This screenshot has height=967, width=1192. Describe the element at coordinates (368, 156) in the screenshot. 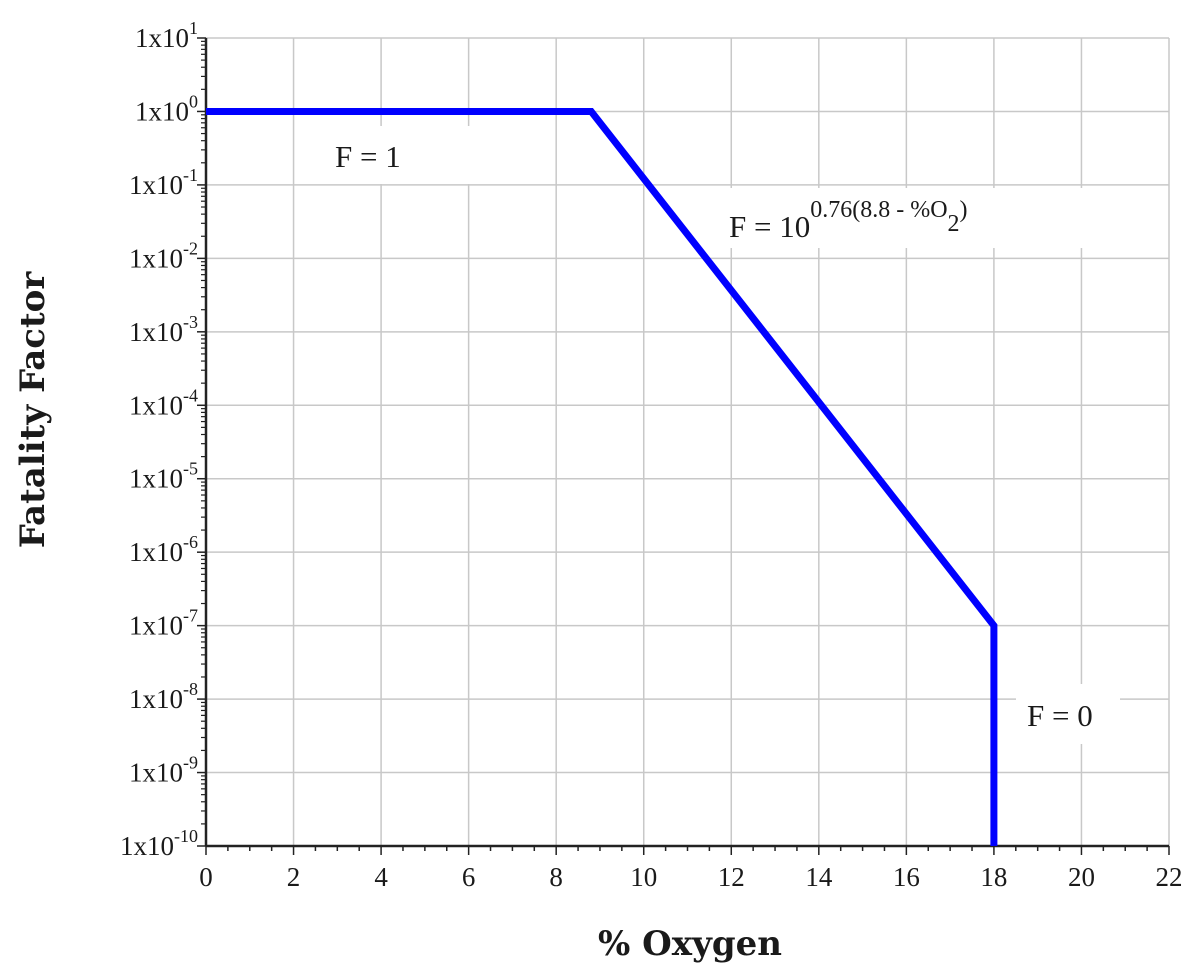

I see `annotation-f1: F = 1` at that location.